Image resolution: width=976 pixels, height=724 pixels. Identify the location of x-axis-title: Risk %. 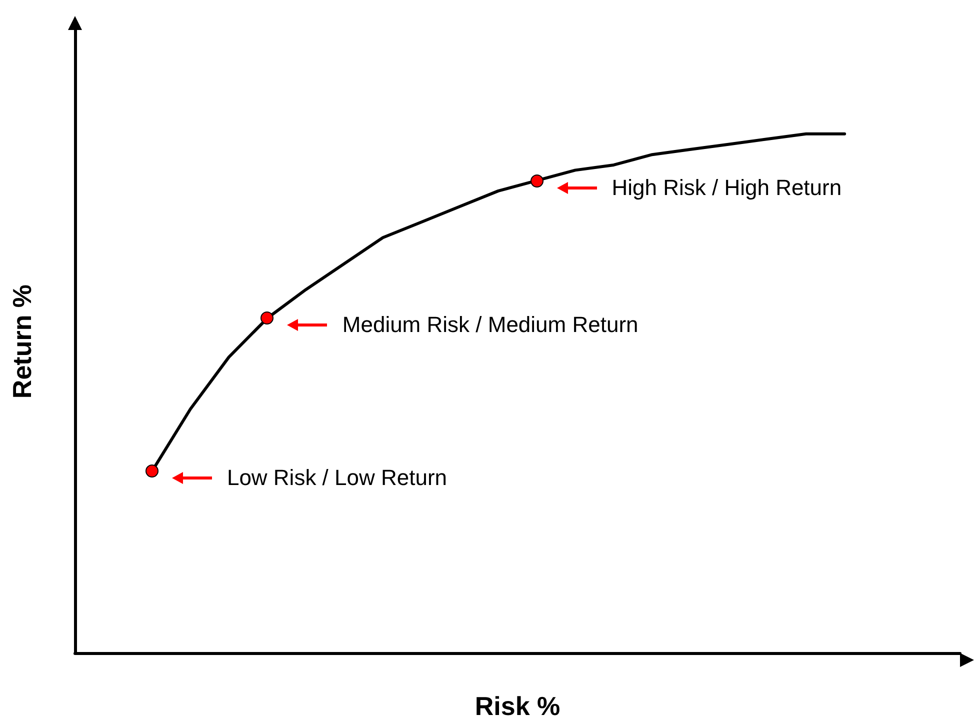
(517, 706).